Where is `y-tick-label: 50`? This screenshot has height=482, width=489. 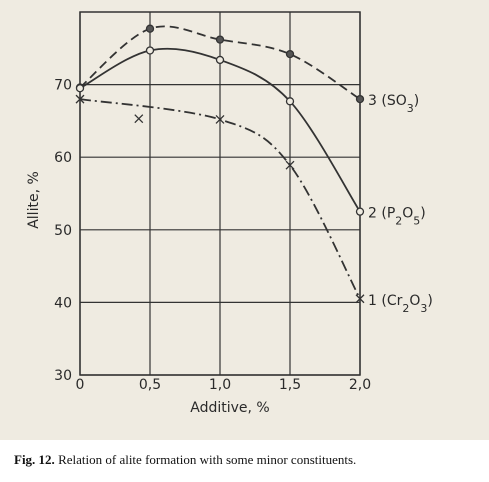
y-tick-label: 50 is located at coordinates (63, 231).